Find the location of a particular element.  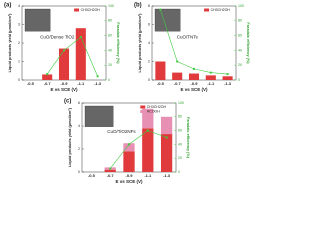

annotation: CuO/TiO2NFs is located at coordinates (121, 131).